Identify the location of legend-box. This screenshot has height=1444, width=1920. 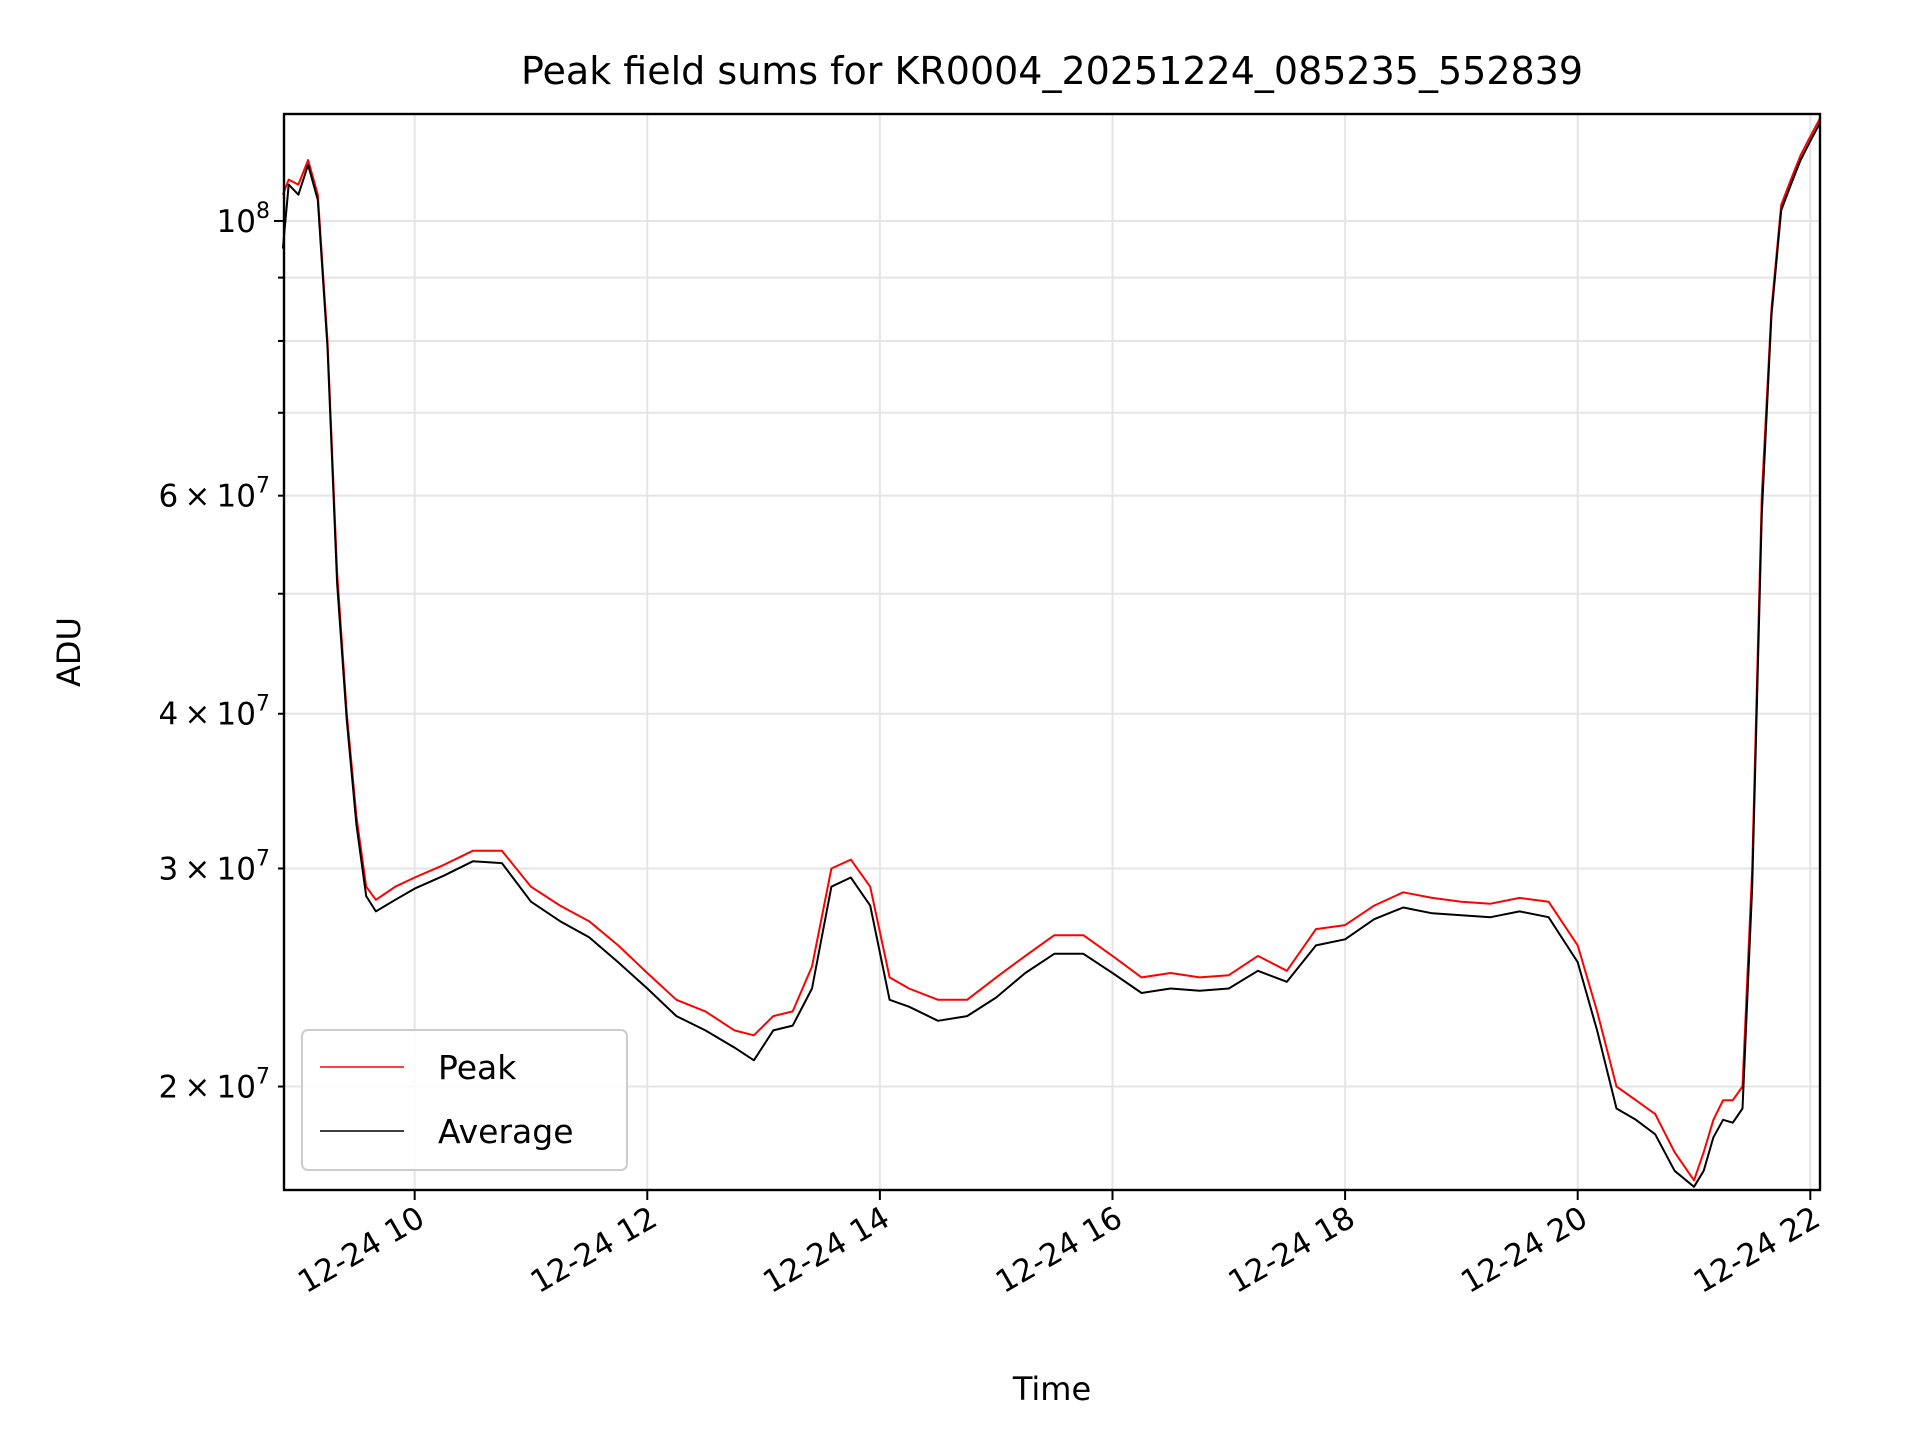
(464, 1100).